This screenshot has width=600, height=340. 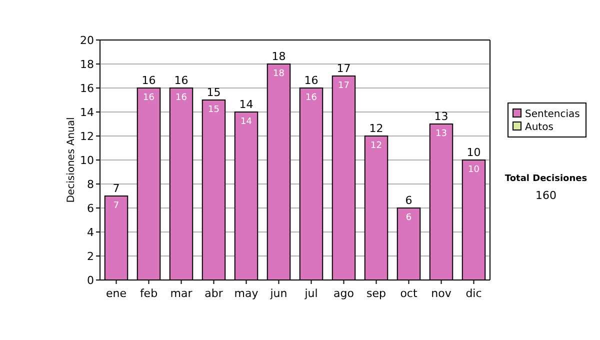 I want to click on data-label: 15, so click(x=214, y=110).